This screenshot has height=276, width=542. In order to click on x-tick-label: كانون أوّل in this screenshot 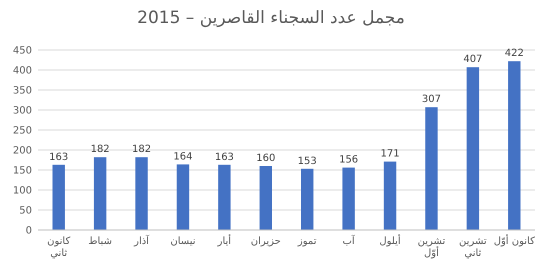, I will do `click(514, 242)`.